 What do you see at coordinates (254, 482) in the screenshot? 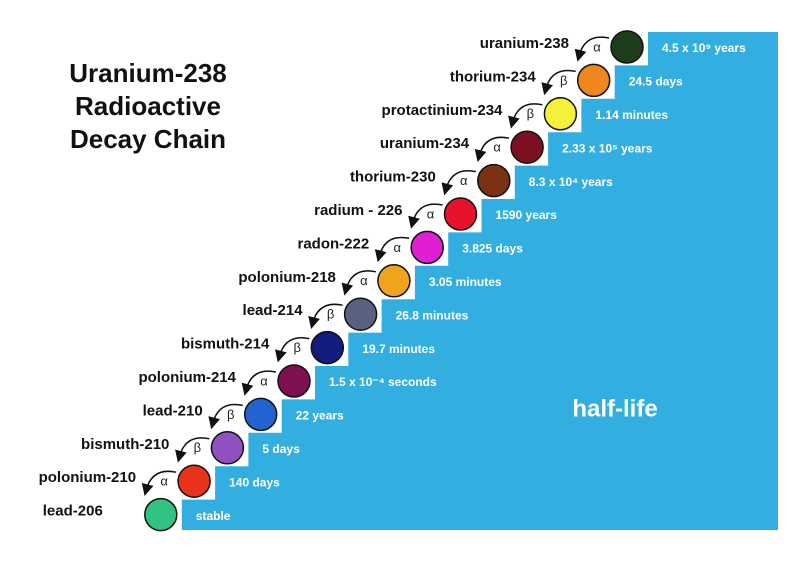
I see `half-life-value: 140 days` at bounding box center [254, 482].